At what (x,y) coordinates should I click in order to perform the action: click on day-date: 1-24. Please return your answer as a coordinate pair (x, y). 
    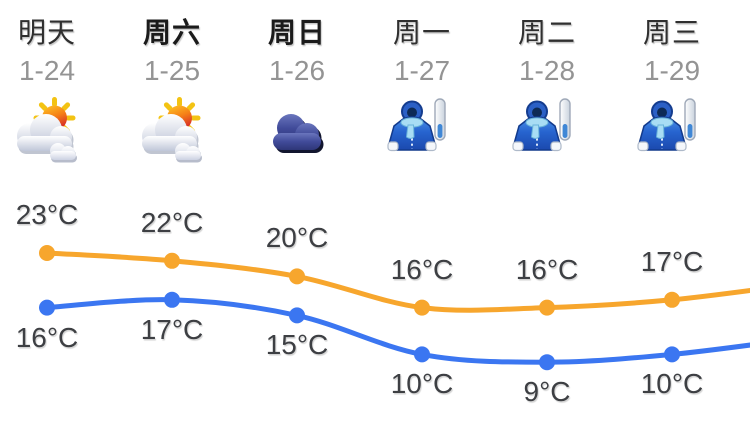
    Looking at the image, I should click on (47, 70).